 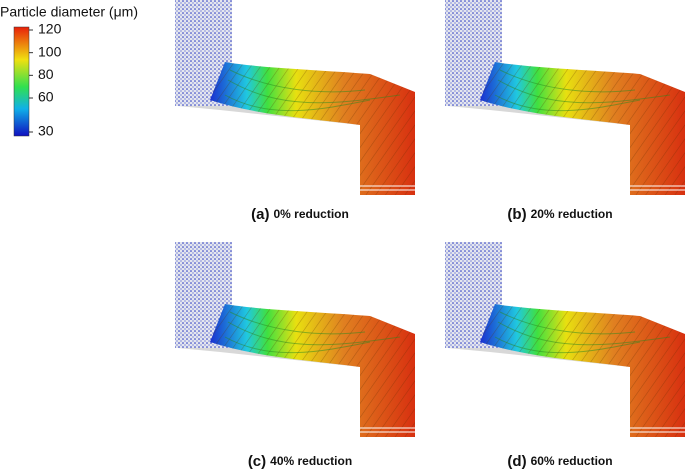 What do you see at coordinates (572, 461) in the screenshot?
I see `panel-caption: 60% reduction` at bounding box center [572, 461].